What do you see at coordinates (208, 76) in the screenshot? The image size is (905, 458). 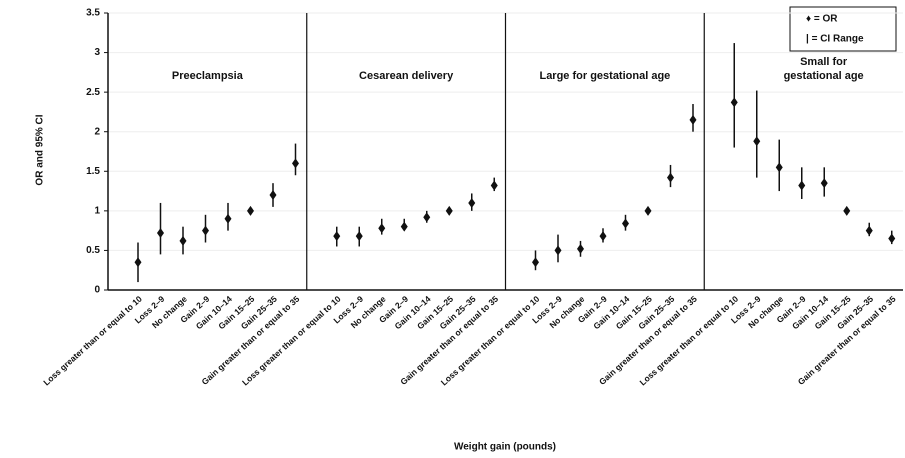 I see `panel-title: Preeclampsia` at bounding box center [208, 76].